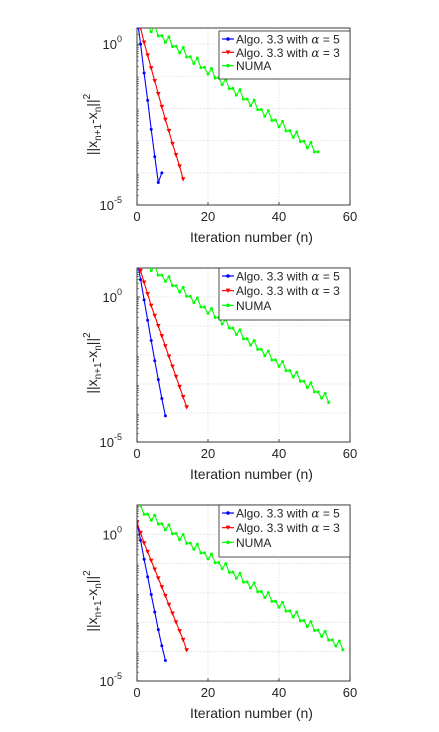 The height and width of the screenshot is (732, 439). I want to click on y-tick-label: 10⁻⁵, so click(111, 204).